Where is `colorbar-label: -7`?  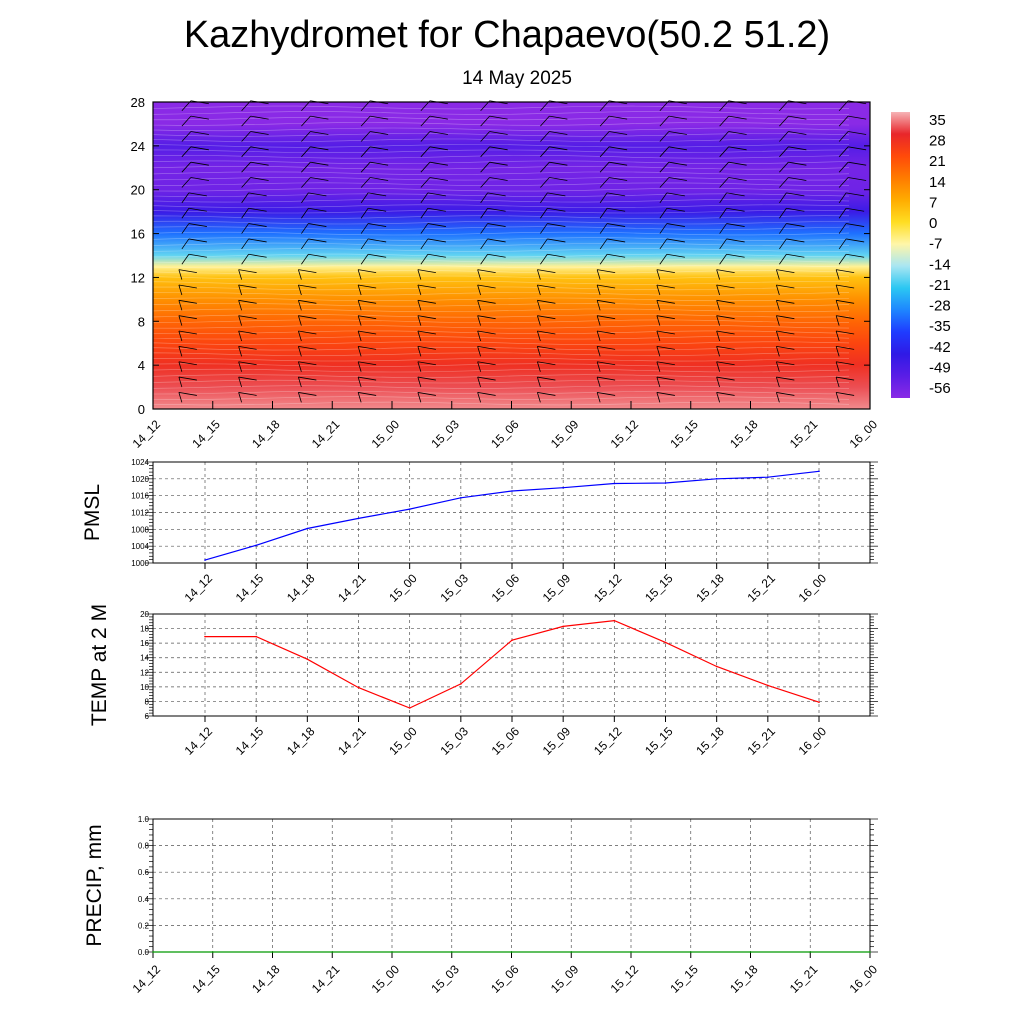
colorbar-label: -7 is located at coordinates (935, 244).